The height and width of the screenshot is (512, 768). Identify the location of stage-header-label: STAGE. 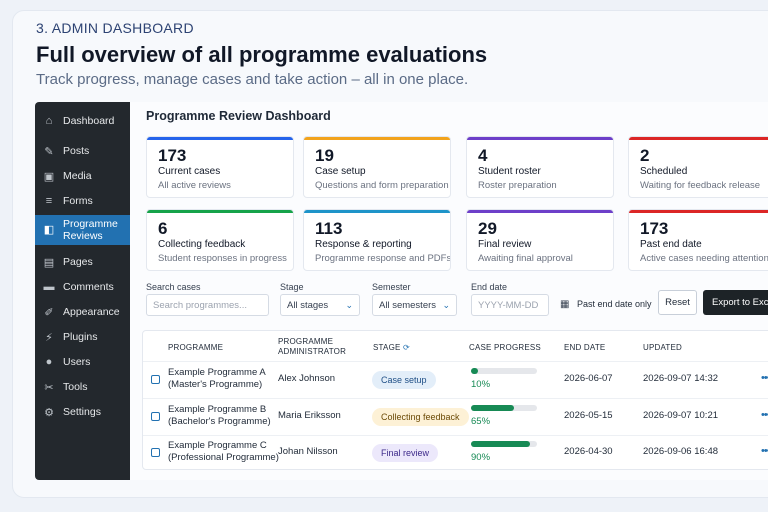
(387, 347).